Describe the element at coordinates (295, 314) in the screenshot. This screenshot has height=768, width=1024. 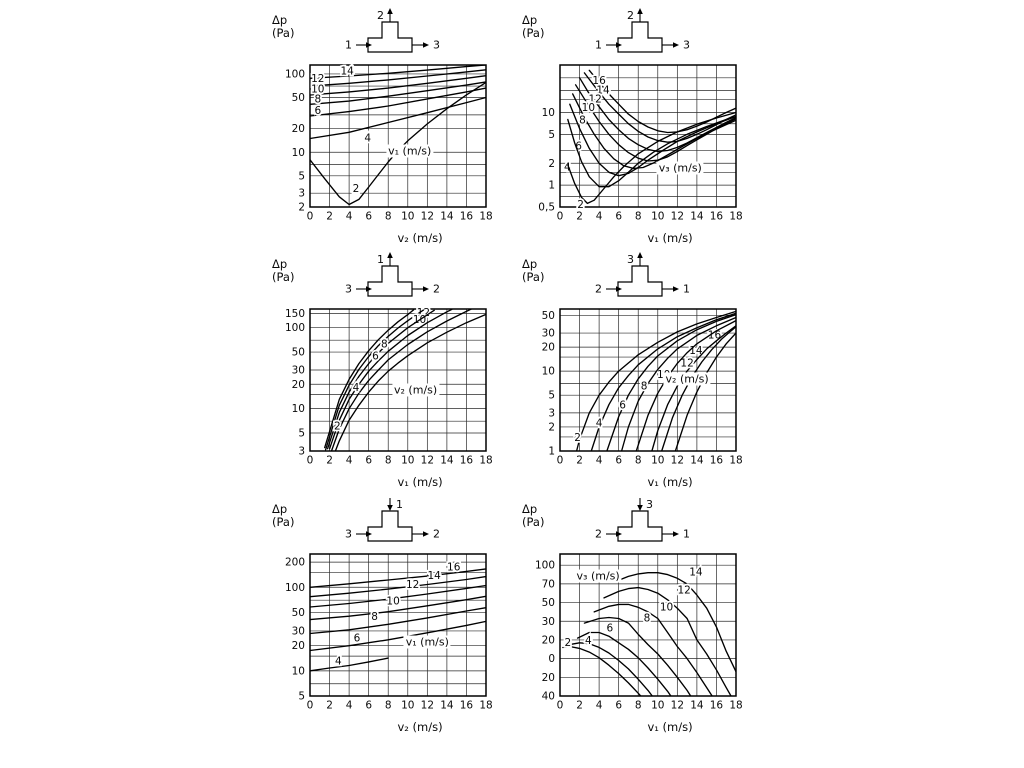
I see `svg-text: 150` at that location.